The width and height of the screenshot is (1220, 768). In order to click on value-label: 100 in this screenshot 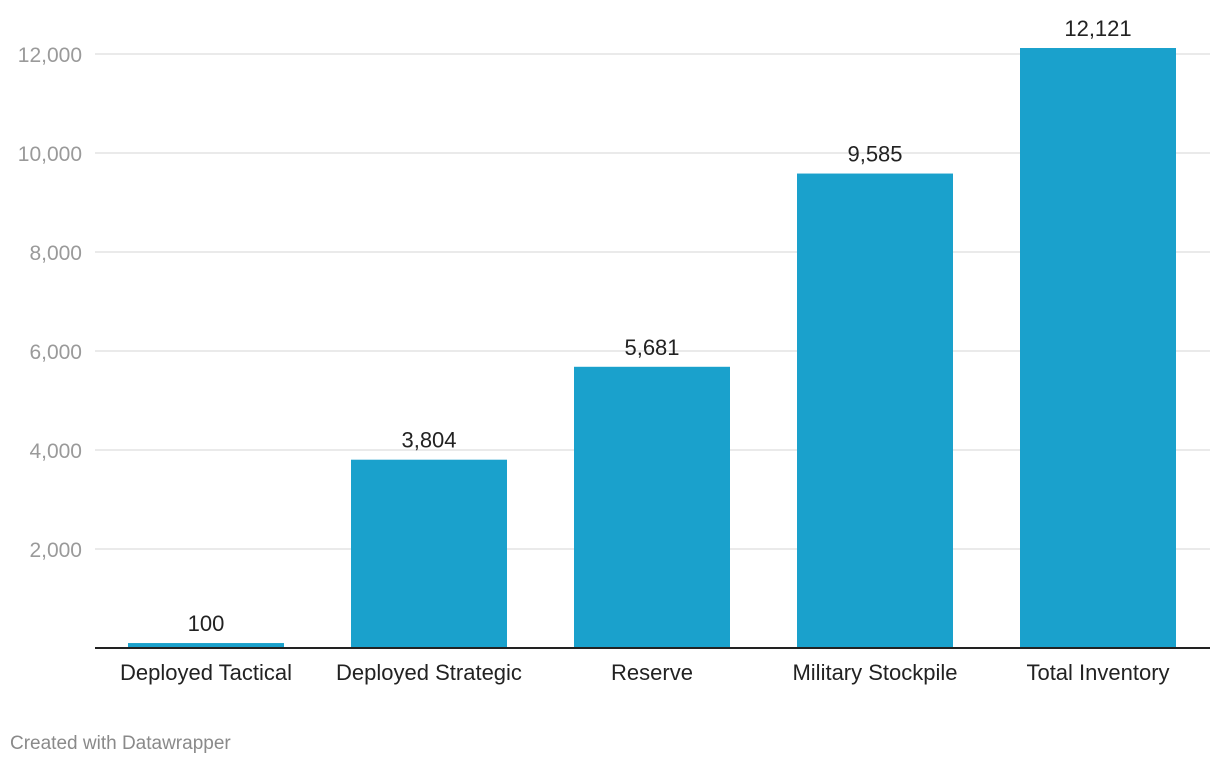, I will do `click(206, 623)`.